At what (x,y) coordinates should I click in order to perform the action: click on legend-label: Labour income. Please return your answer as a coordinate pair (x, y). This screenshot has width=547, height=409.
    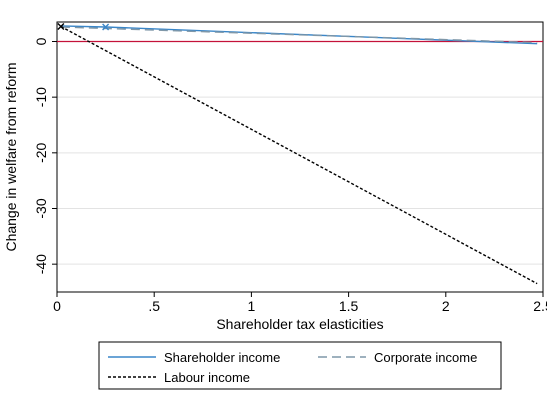
    Looking at the image, I should click on (207, 377).